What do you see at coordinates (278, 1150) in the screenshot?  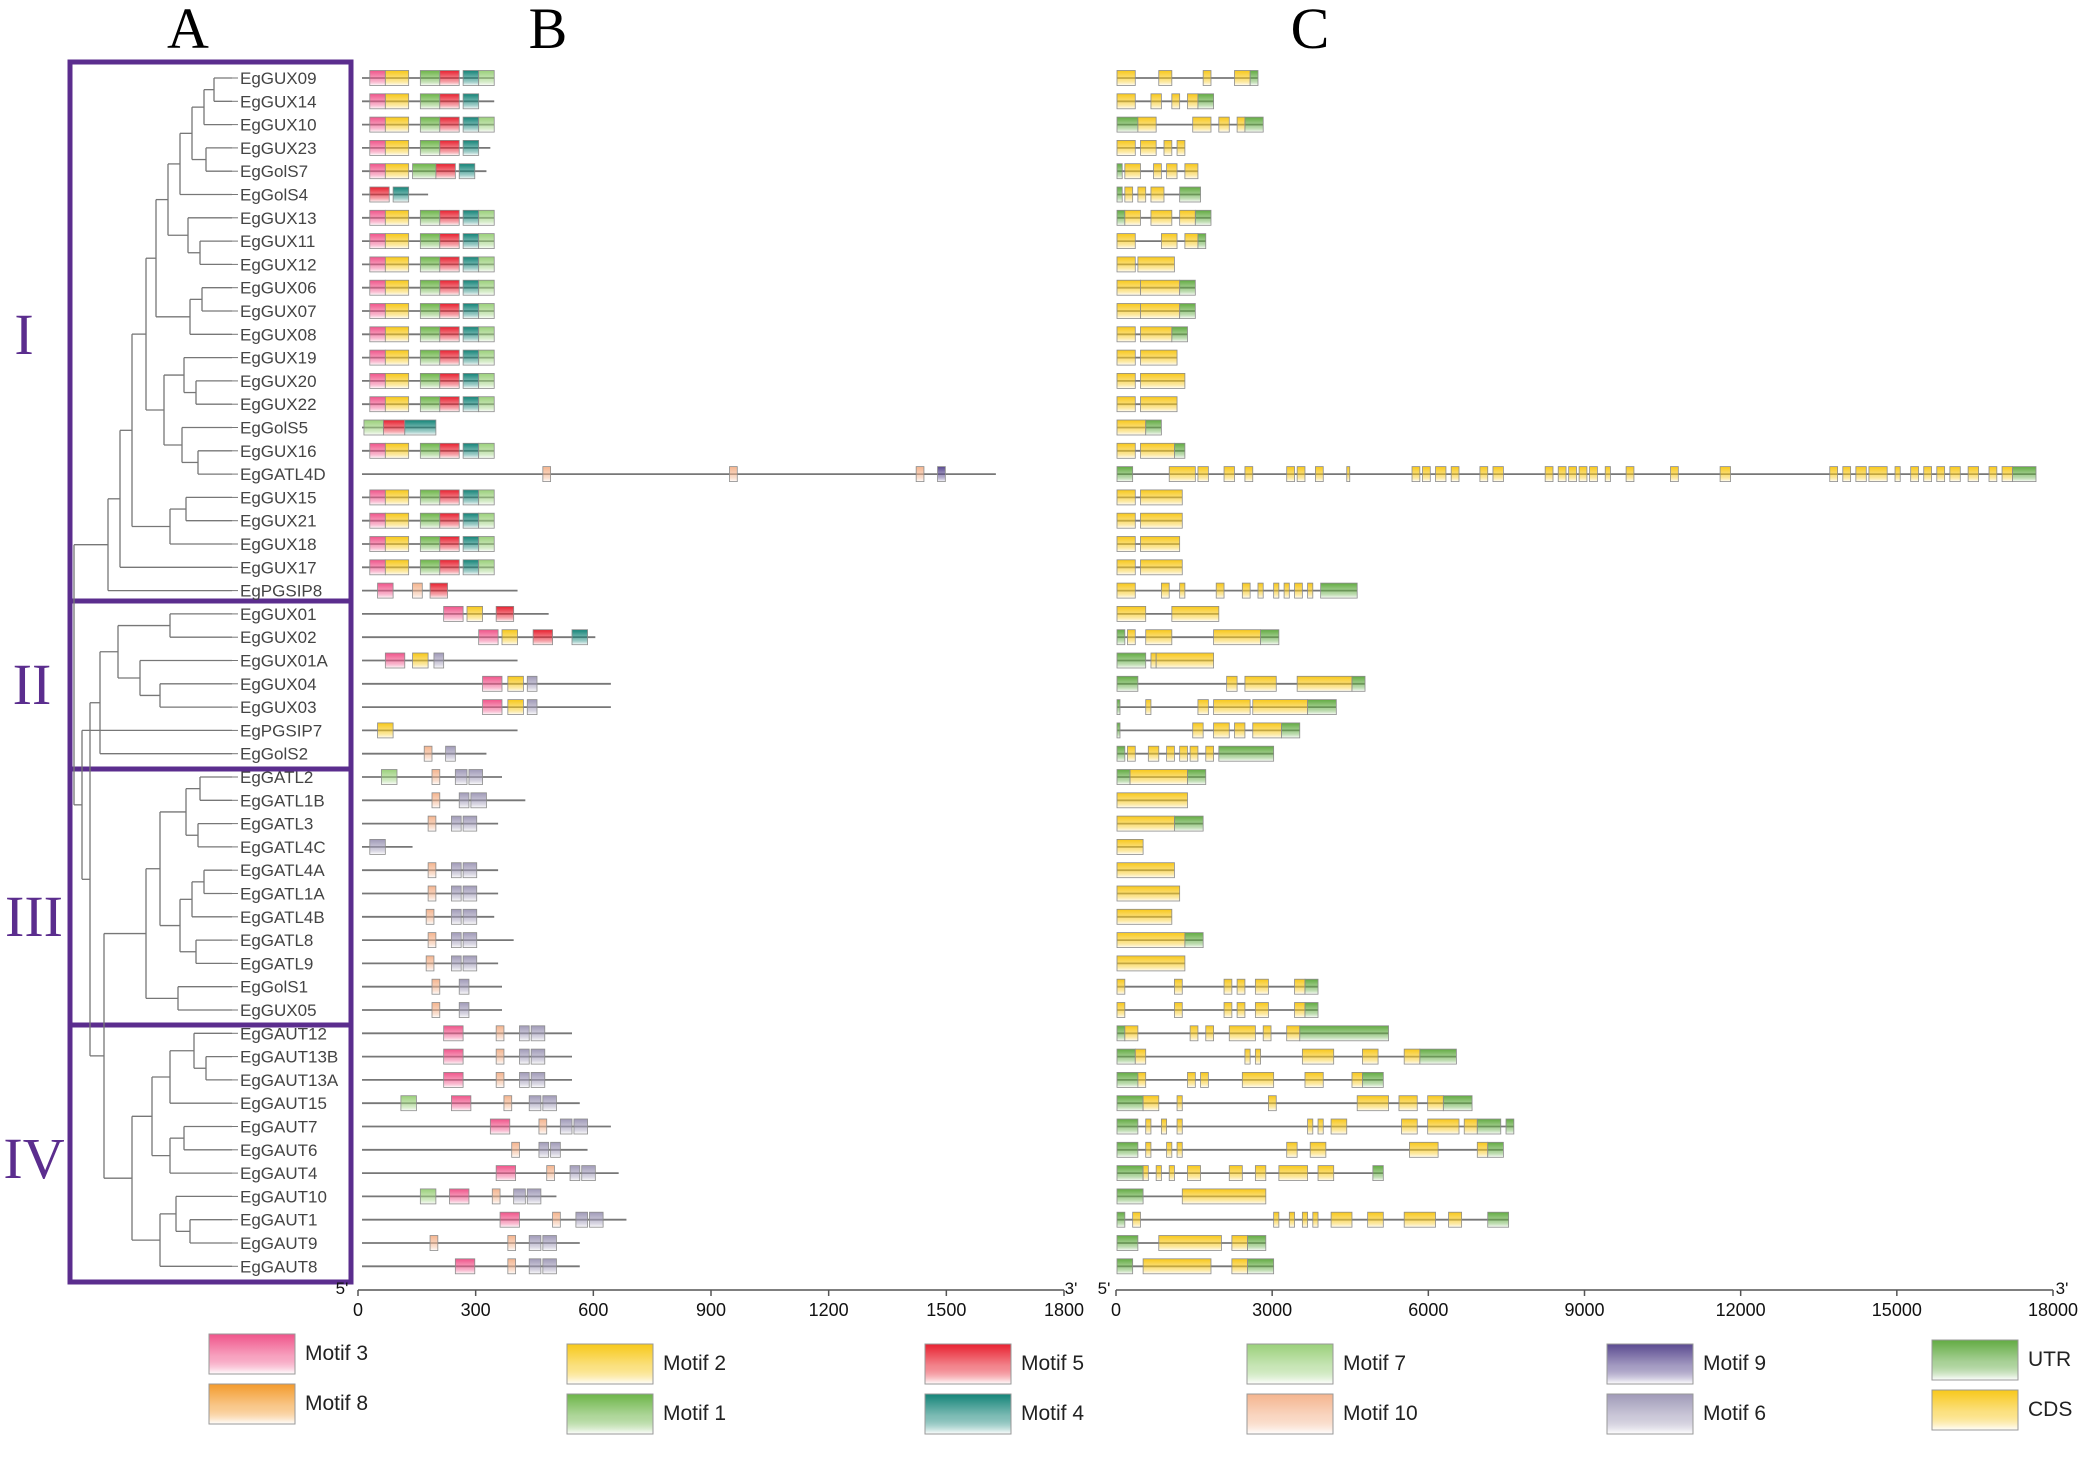 I see `gene-name-label: EgGAUT6` at bounding box center [278, 1150].